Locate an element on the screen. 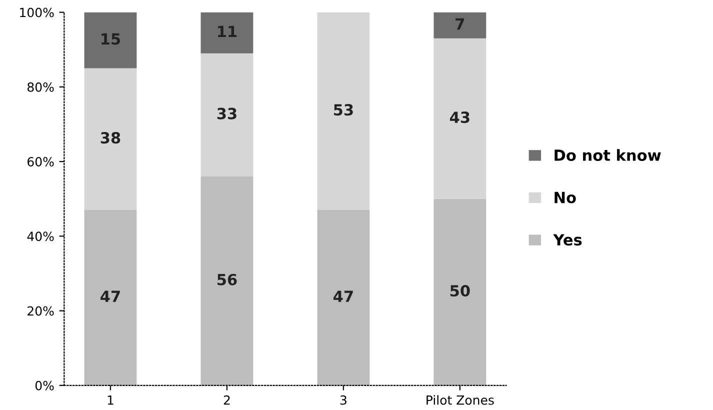 The image size is (713, 410). data-label: 33 is located at coordinates (226, 114).